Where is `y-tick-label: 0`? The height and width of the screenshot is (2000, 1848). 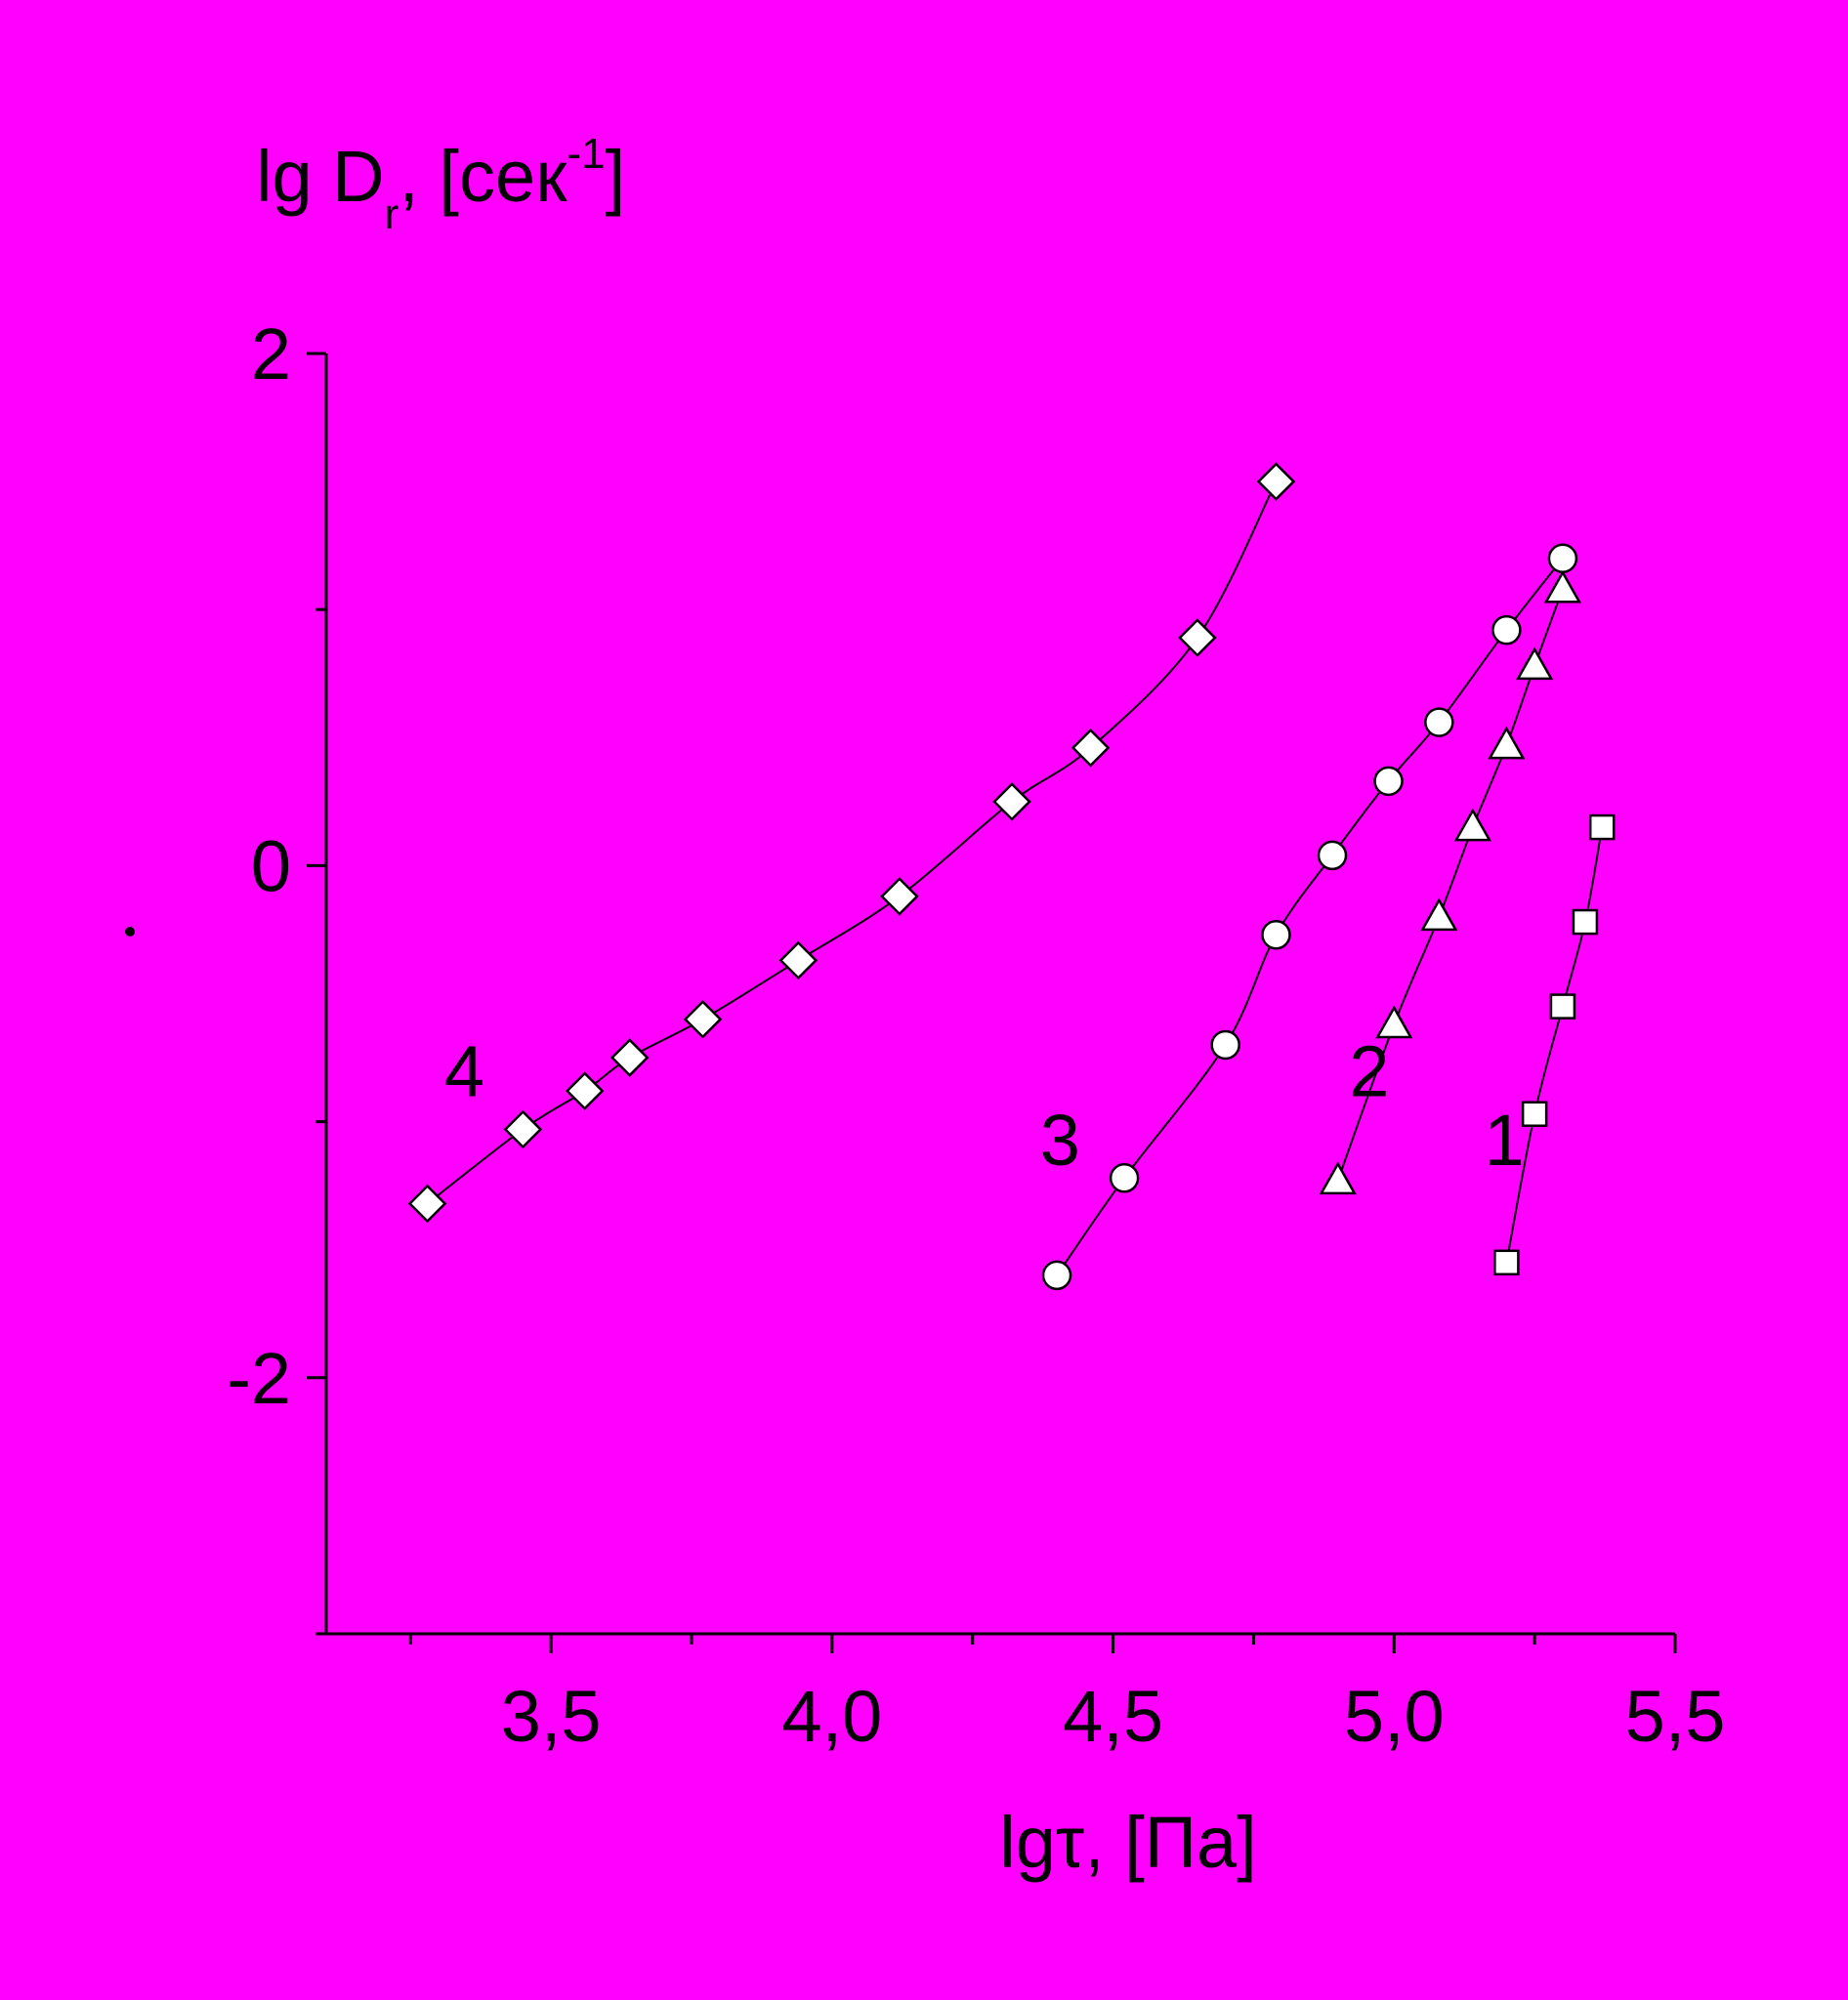
y-tick-label: 0 is located at coordinates (271, 865).